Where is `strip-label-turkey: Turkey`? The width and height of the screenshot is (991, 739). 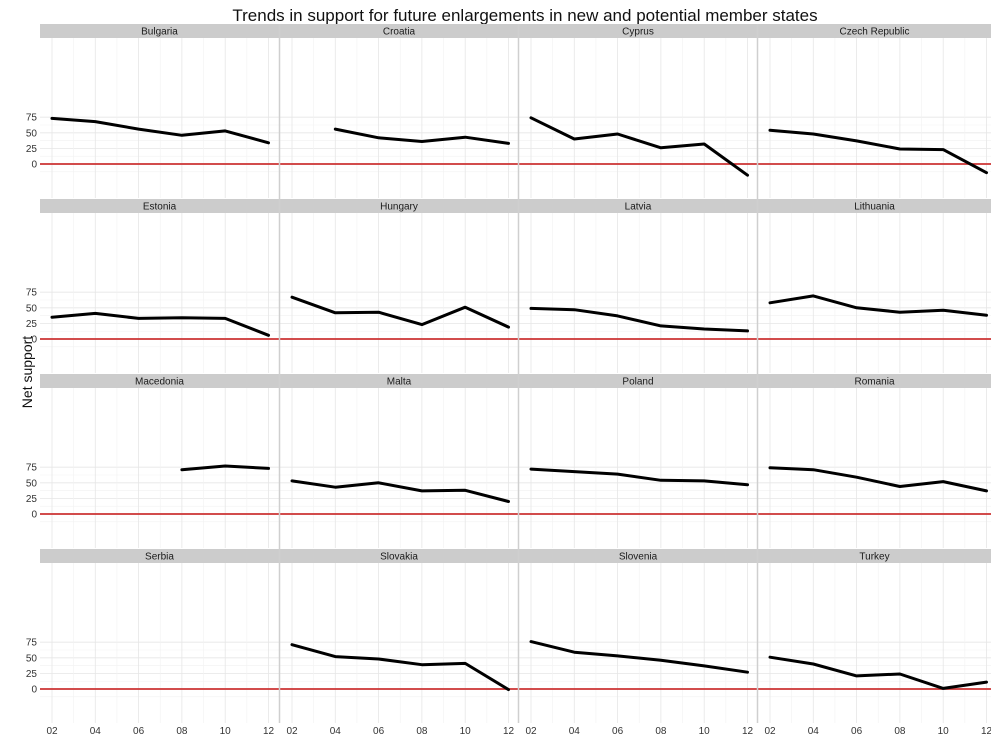
strip-label-turkey: Turkey is located at coordinates (874, 557).